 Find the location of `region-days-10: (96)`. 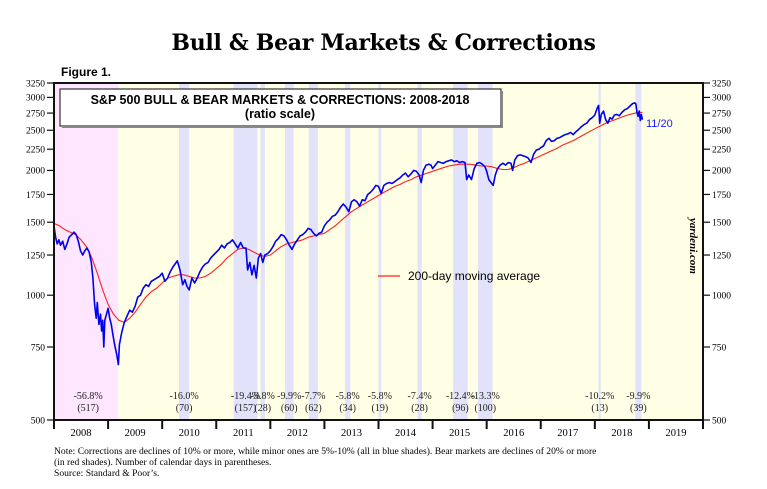

region-days-10: (96) is located at coordinates (460, 408).